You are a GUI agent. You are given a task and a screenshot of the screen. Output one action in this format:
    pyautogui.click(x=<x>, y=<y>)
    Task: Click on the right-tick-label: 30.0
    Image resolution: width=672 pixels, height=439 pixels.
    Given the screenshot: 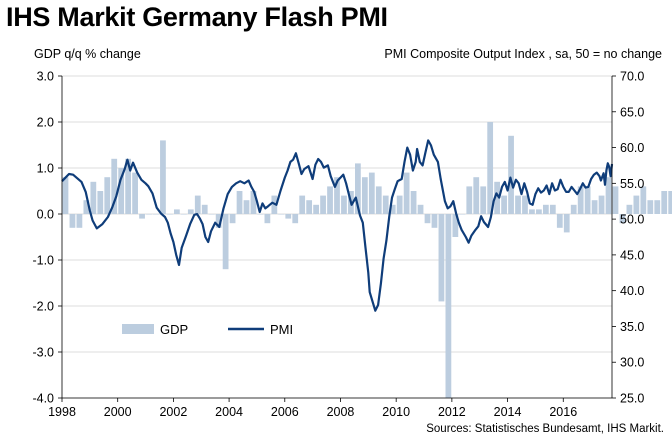 What is the action you would take?
    pyautogui.click(x=632, y=363)
    